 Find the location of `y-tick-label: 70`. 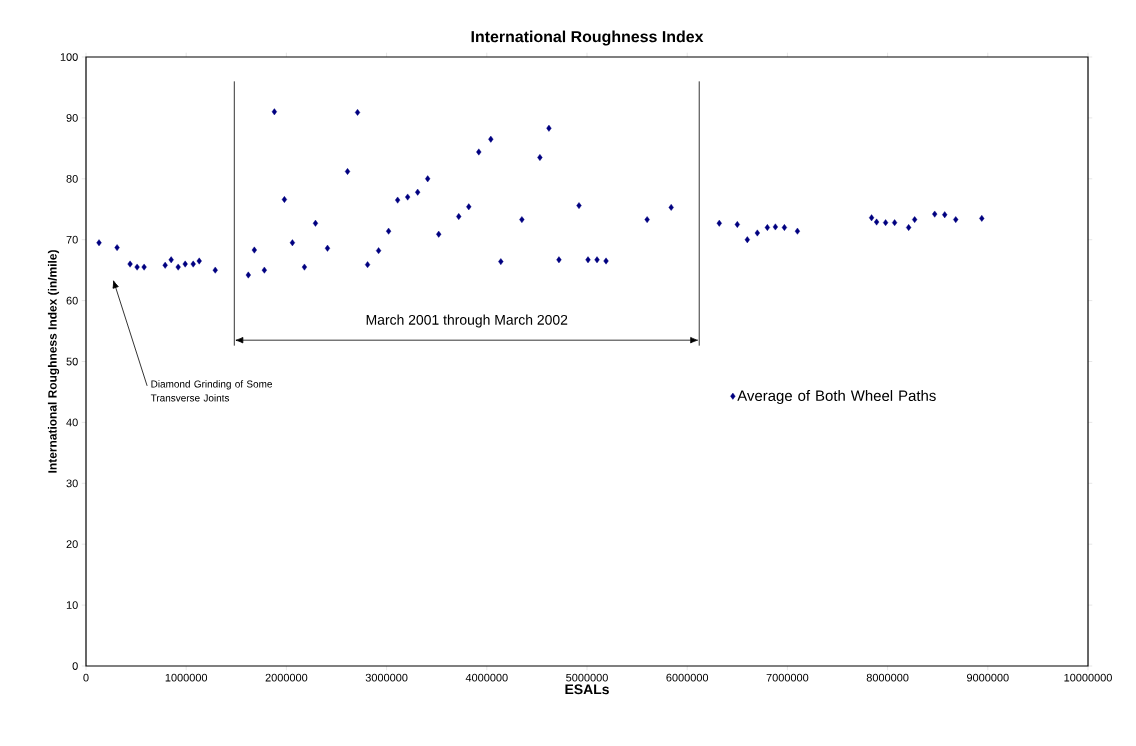

y-tick-label: 70 is located at coordinates (72, 239).